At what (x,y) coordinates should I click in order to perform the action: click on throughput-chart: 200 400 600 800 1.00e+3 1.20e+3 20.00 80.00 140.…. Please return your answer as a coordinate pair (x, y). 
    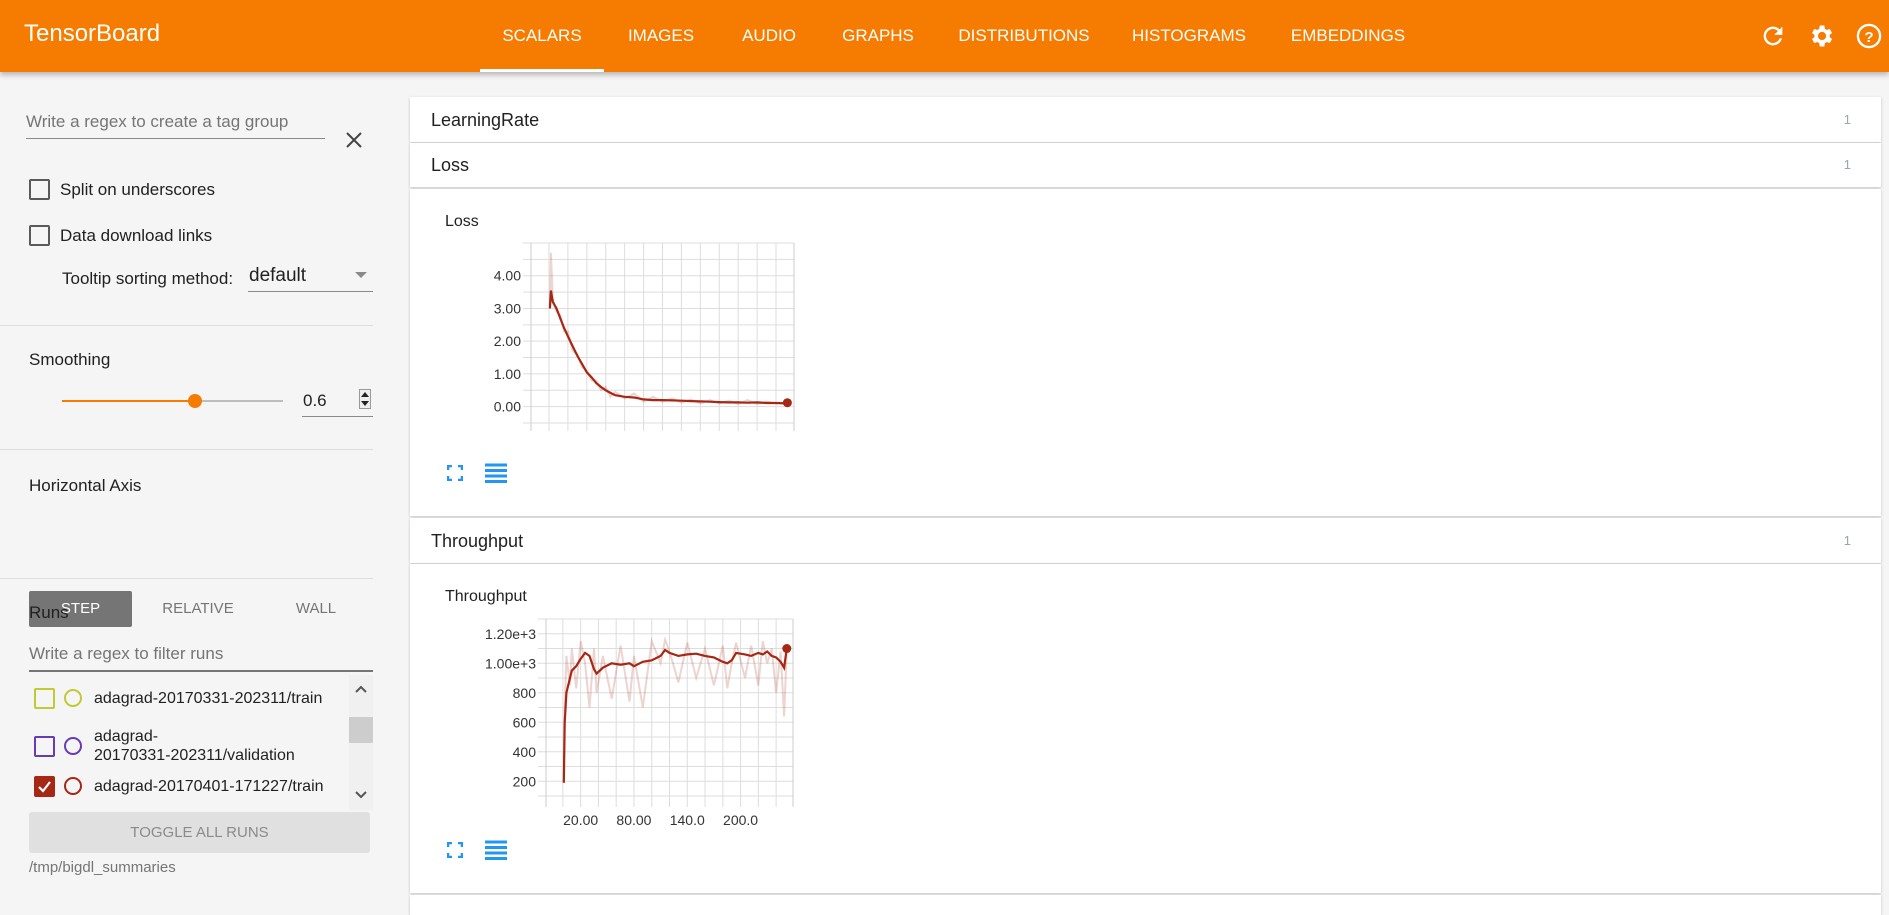
    Looking at the image, I should click on (620, 699).